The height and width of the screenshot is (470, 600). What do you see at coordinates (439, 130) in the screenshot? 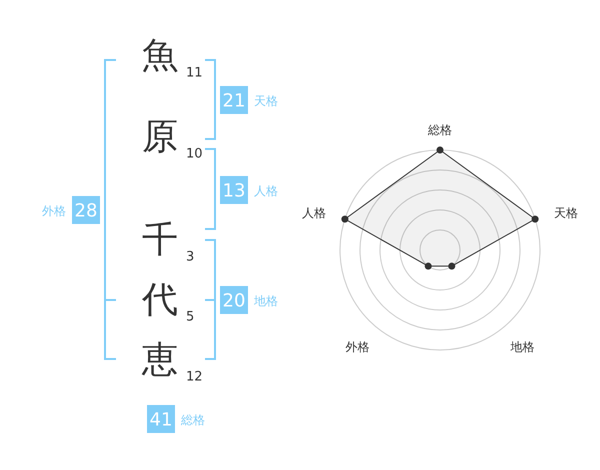
I see `spoke-label: 総格` at bounding box center [439, 130].